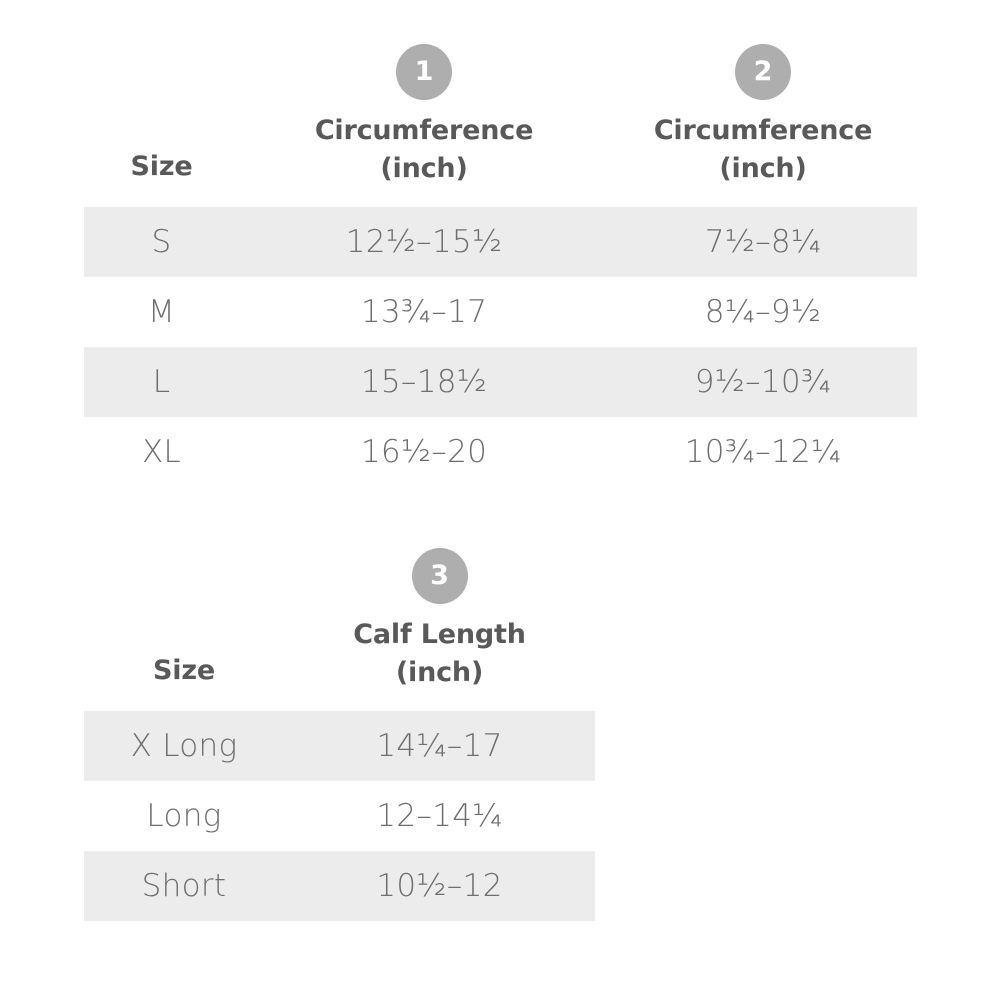 The image size is (1000, 1000). What do you see at coordinates (763, 381) in the screenshot?
I see `cell-circumference-2: 9½–10¾` at bounding box center [763, 381].